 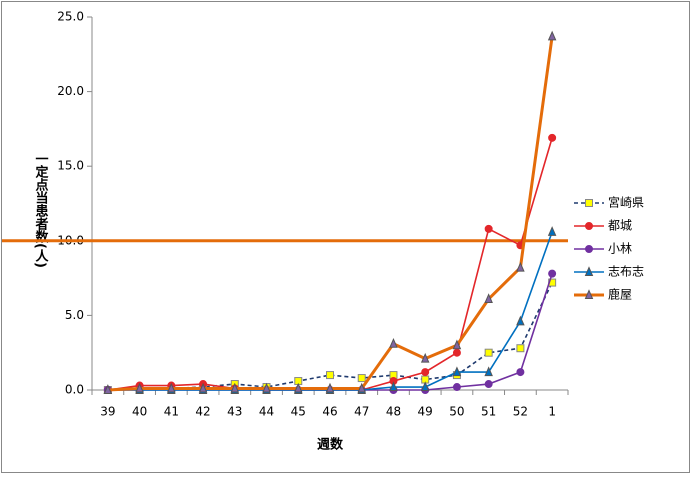 I want to click on y-axis-label: 一定点当患者数(人), so click(x=41, y=210).